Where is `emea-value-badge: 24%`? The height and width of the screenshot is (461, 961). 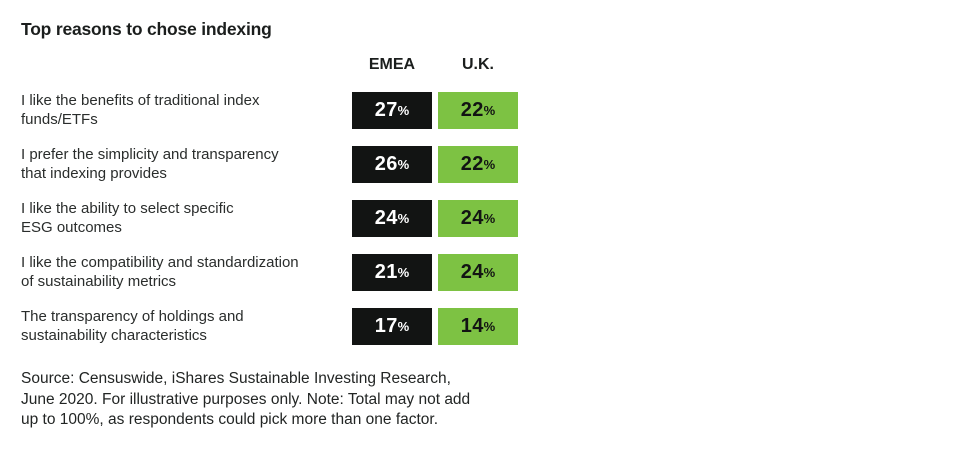
emea-value-badge: 24% is located at coordinates (392, 218).